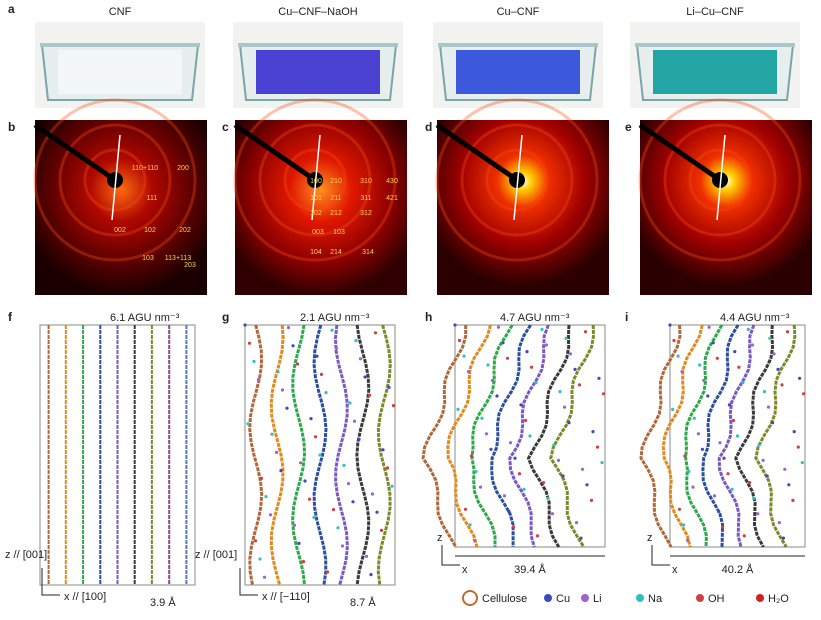 The width and height of the screenshot is (821, 620). What do you see at coordinates (523, 207) in the screenshot?
I see `diffraction-pattern` at bounding box center [523, 207].